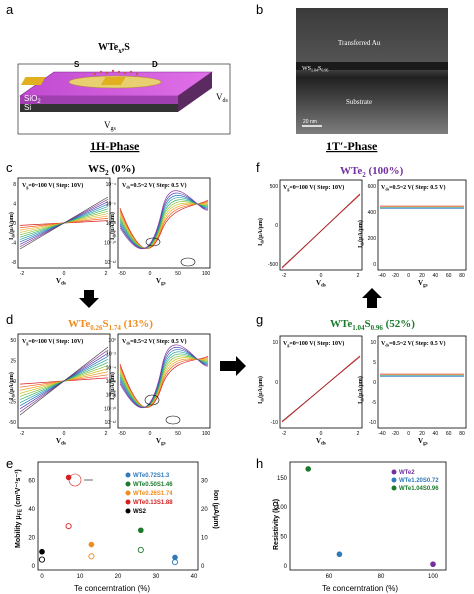  Describe the element at coordinates (10, 9) in the screenshot. I see `panel-a-letter: a` at that location.